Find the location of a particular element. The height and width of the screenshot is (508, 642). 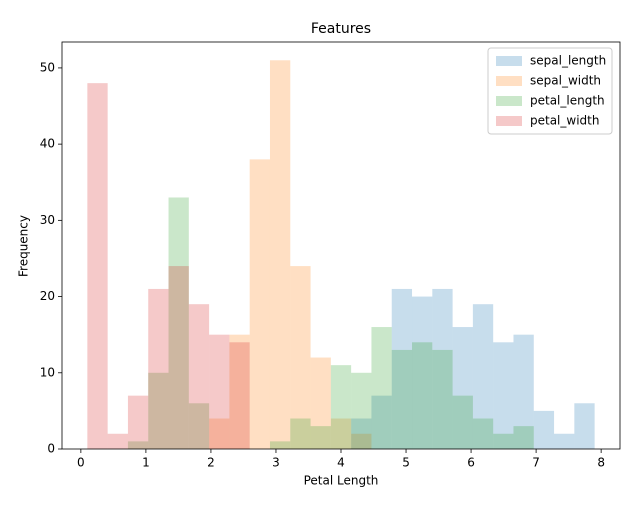

legend-label: sepal_length is located at coordinates (568, 61).